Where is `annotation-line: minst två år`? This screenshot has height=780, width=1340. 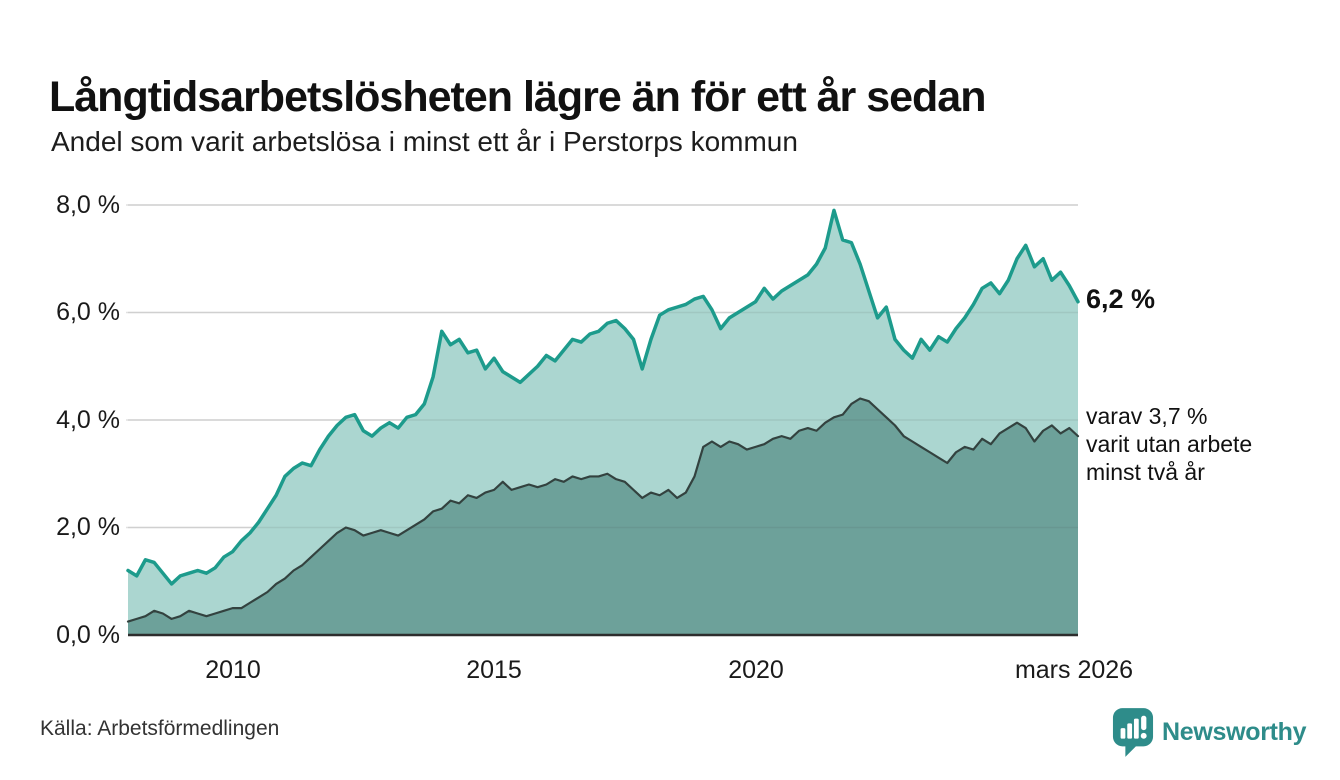
annotation-line: minst två år is located at coordinates (1145, 472).